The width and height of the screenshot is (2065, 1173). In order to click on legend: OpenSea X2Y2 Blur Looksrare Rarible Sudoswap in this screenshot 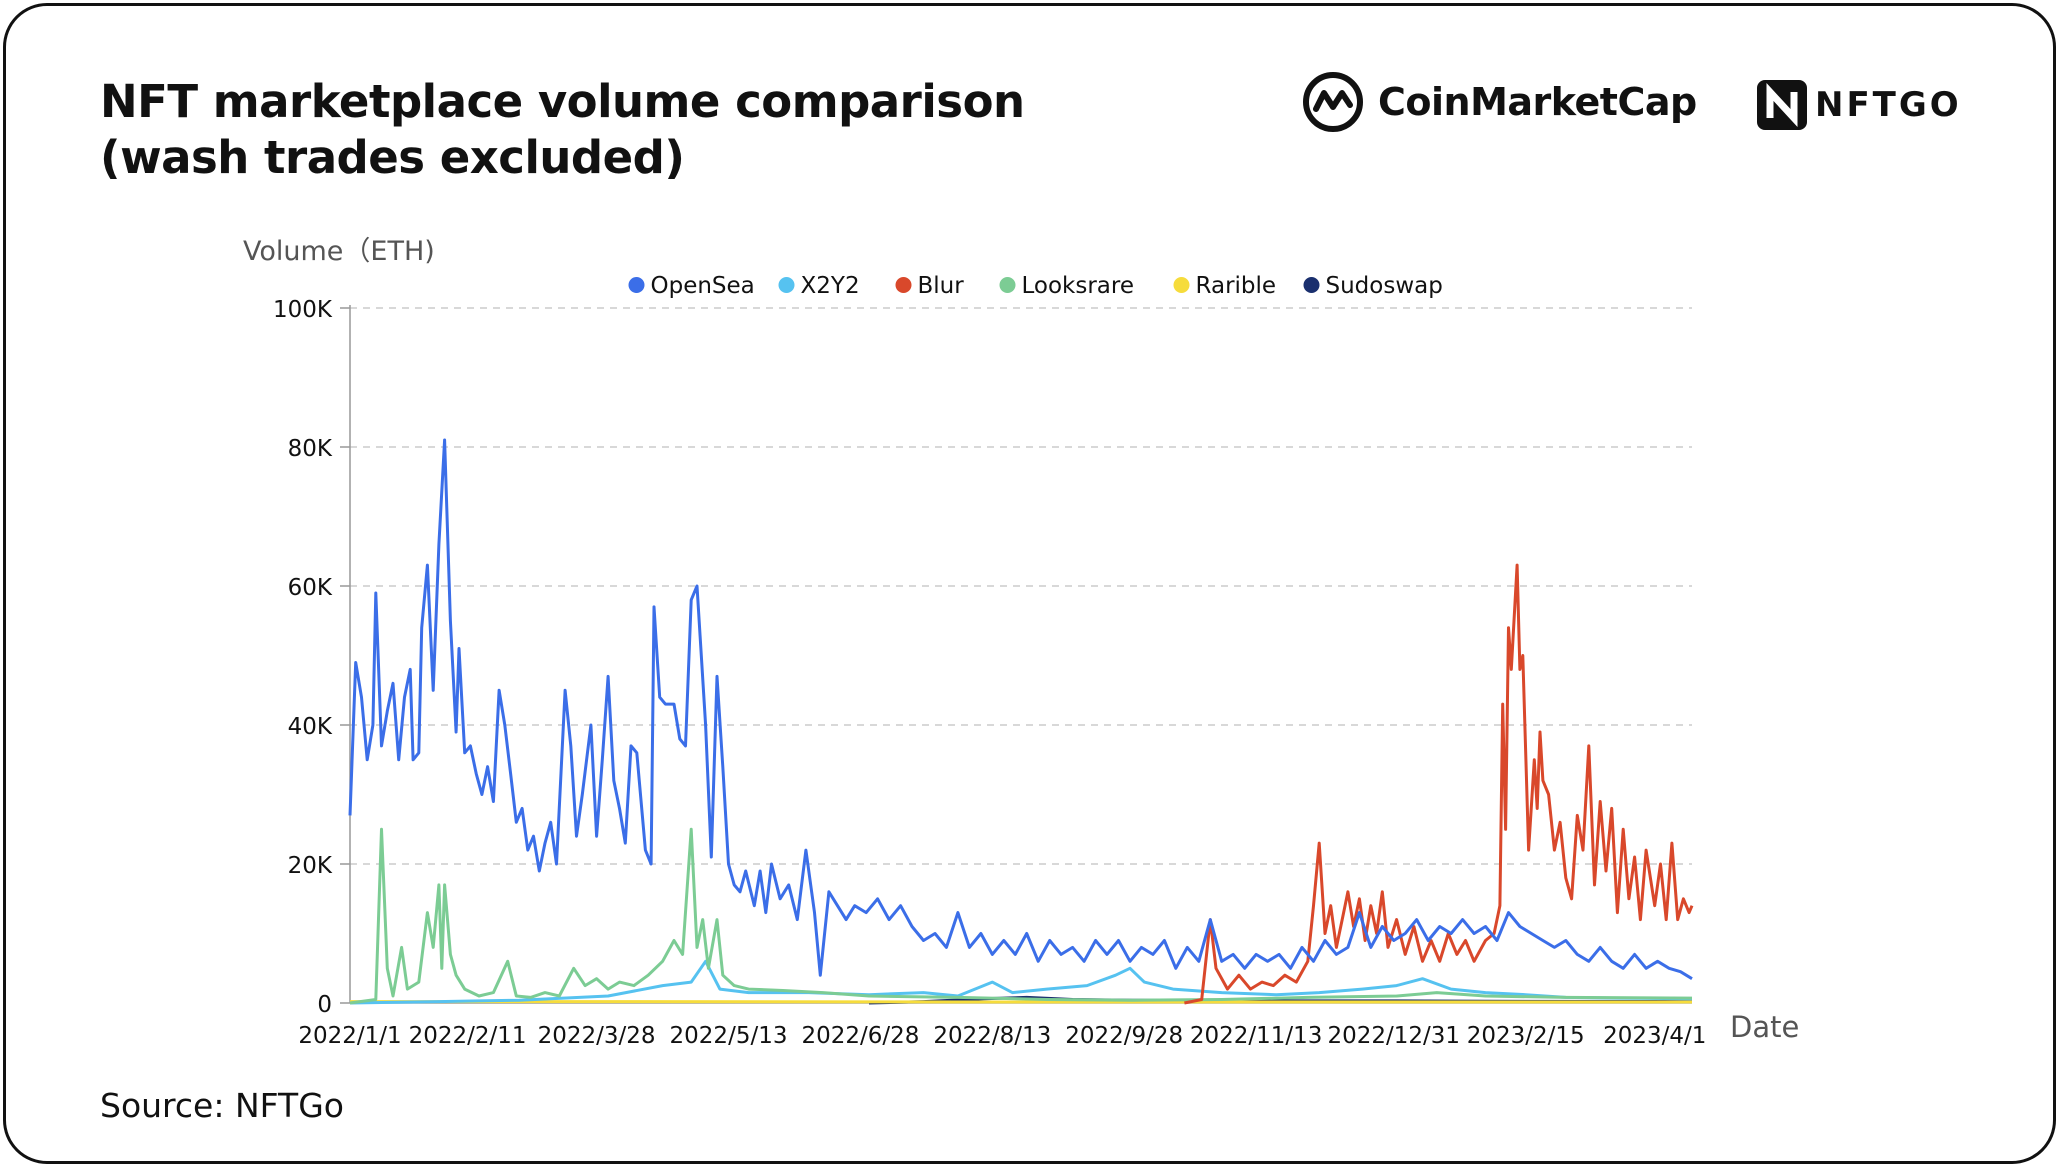, I will do `click(1035, 286)`.